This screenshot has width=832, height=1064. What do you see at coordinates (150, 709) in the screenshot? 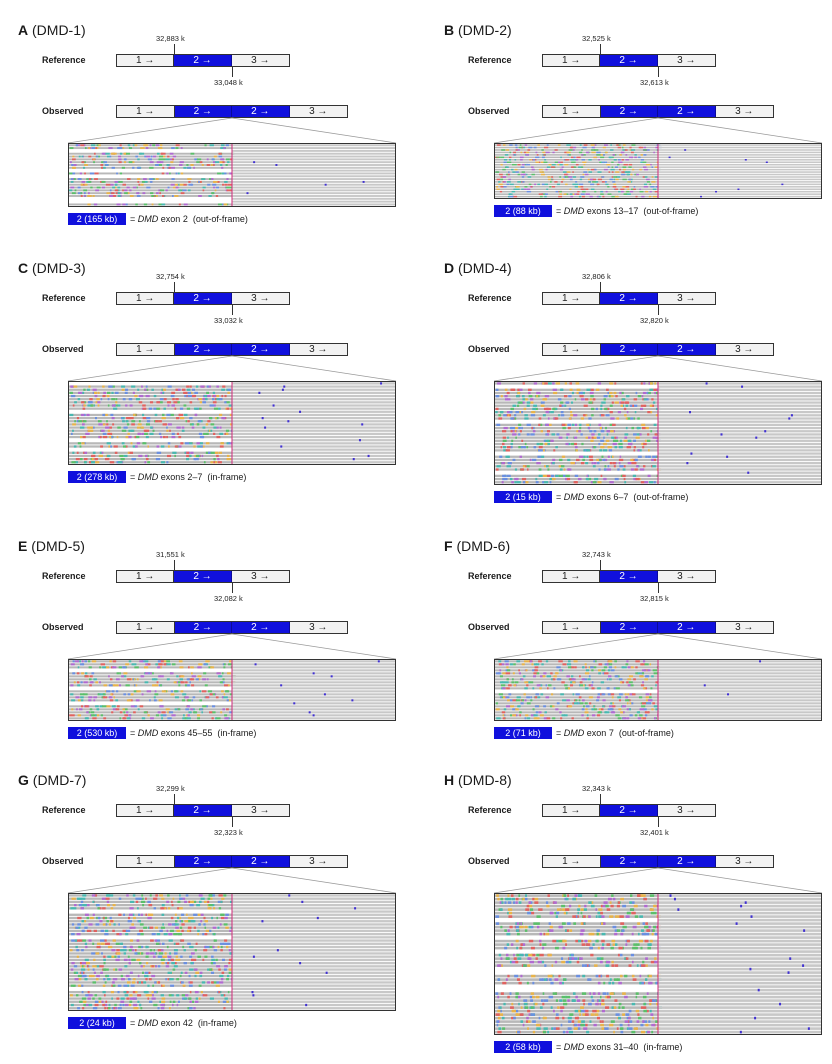
I see `clipped-read` at bounding box center [150, 709].